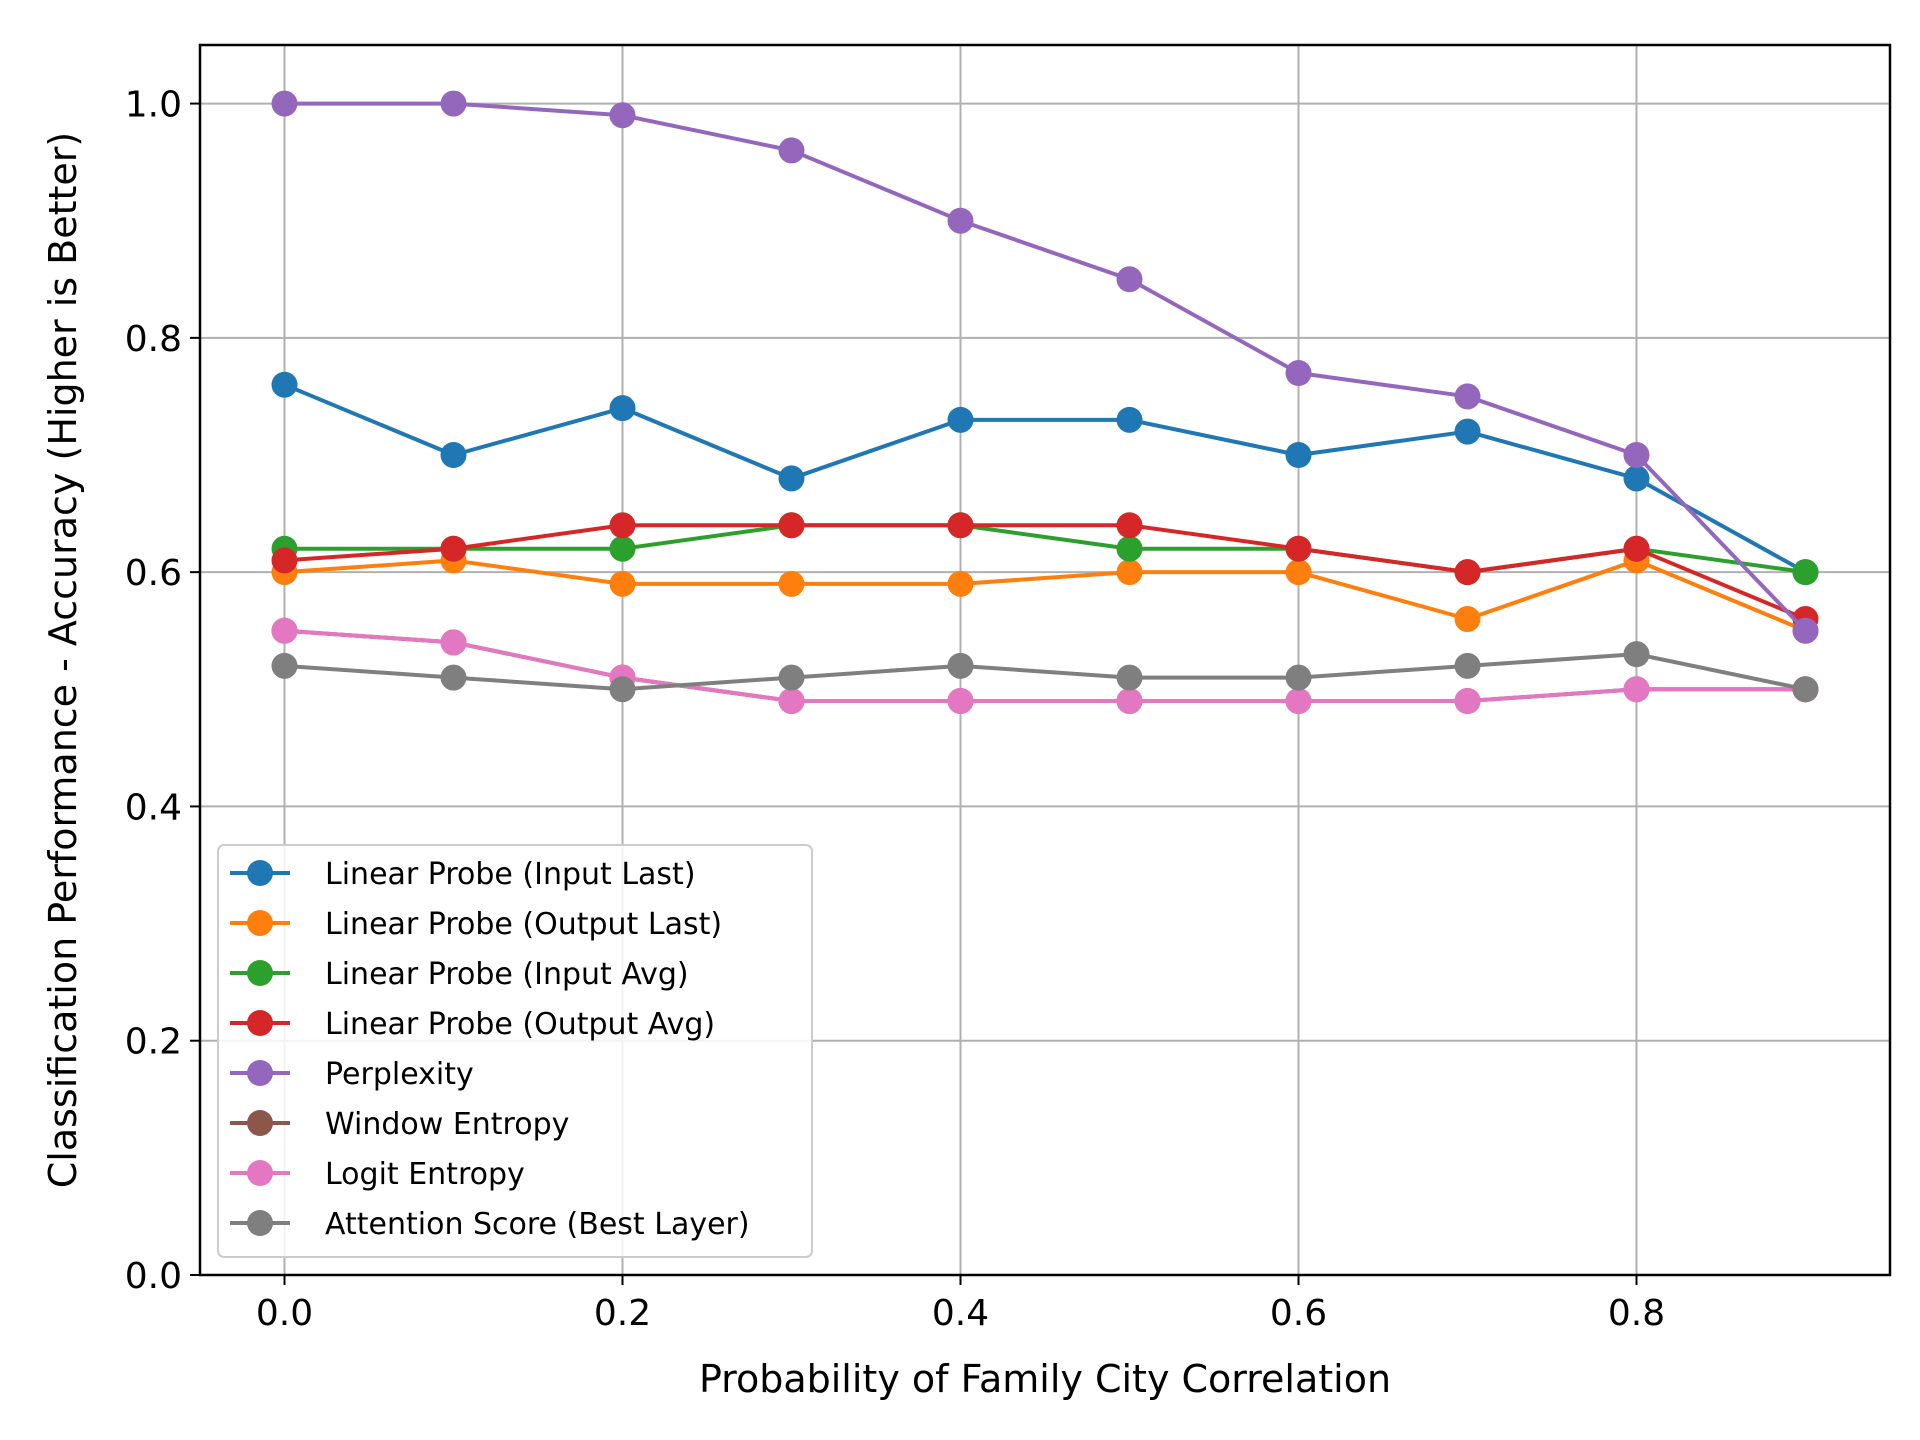 The image size is (1920, 1440). I want to click on legend-entry: Linear Probe (Input Last), so click(463, 874).